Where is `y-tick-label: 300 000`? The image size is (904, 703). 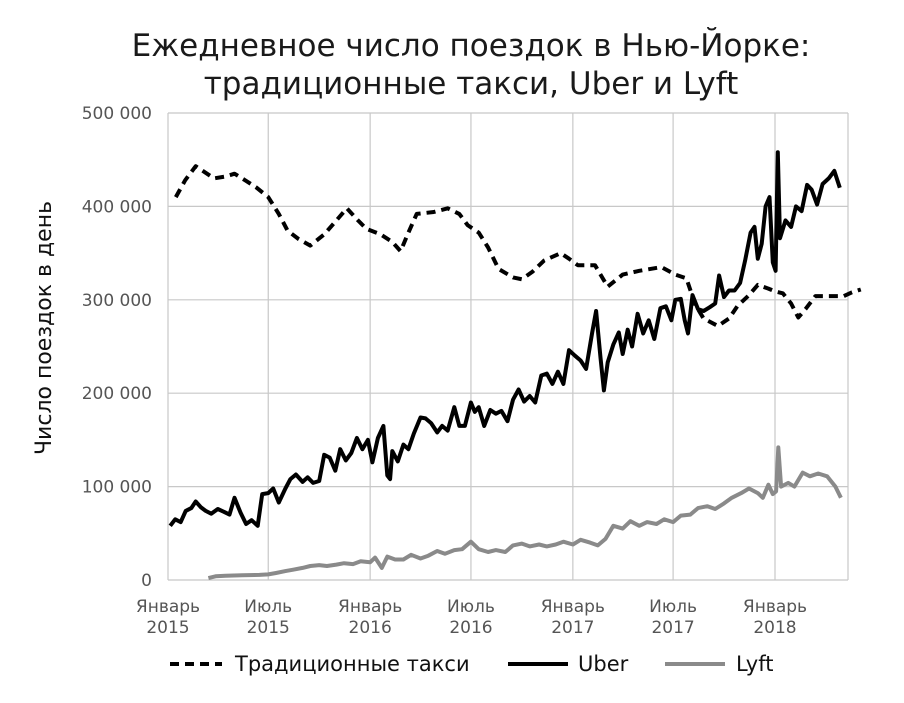 y-tick-label: 300 000 is located at coordinates (117, 301).